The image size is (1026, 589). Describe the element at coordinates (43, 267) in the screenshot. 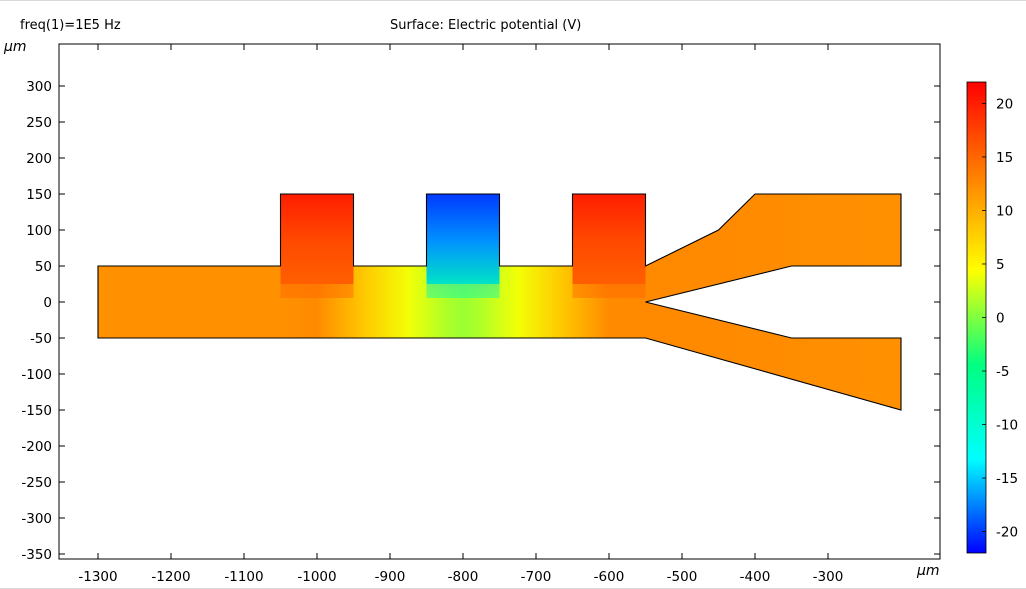

I see `y-tick-label: 50` at that location.